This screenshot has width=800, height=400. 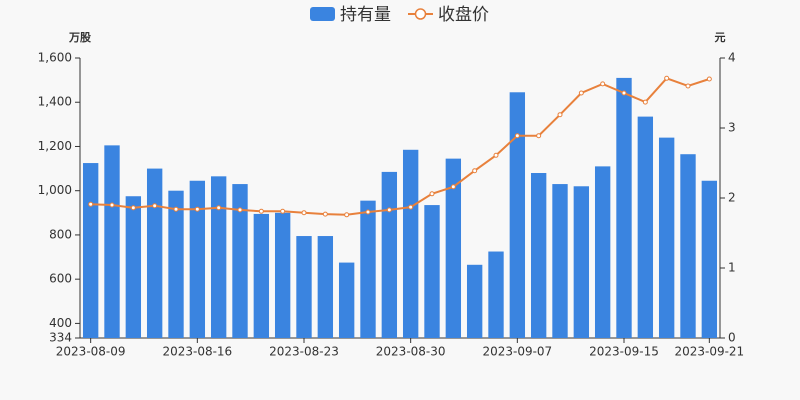 What do you see at coordinates (624, 352) in the screenshot?
I see `x-tick-label: 2023-09-15` at bounding box center [624, 352].